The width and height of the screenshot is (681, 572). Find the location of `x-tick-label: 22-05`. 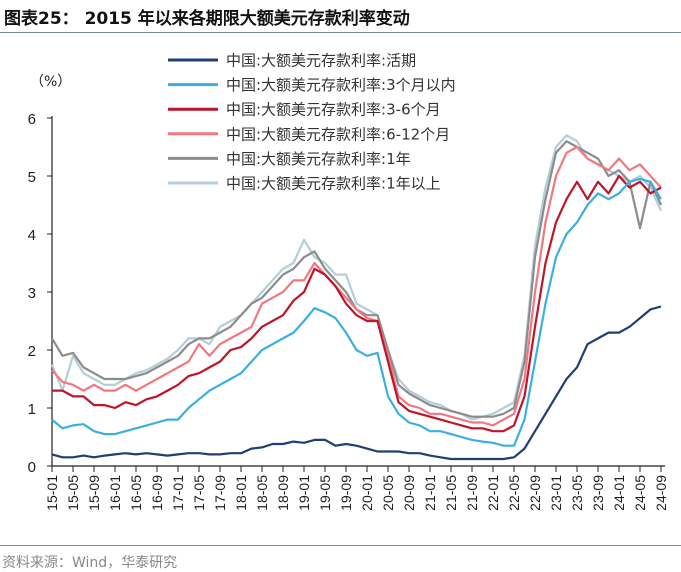

x-tick-label: 22-05 is located at coordinates (514, 493).